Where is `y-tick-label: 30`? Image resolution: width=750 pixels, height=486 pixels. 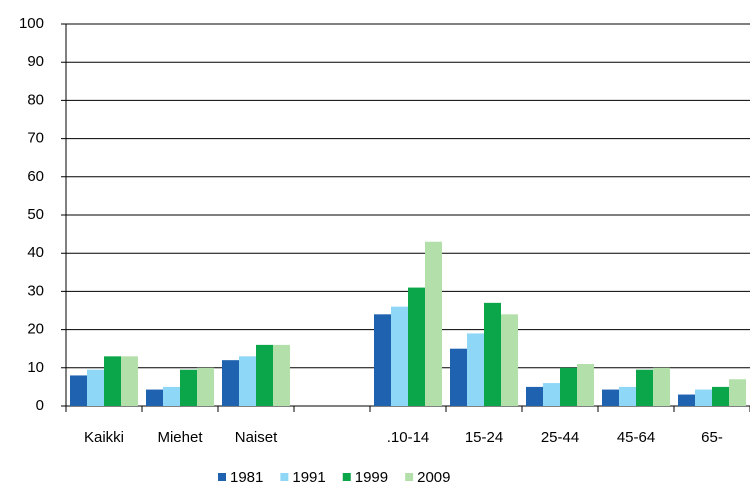
y-tick-label: 30 is located at coordinates (35, 290).